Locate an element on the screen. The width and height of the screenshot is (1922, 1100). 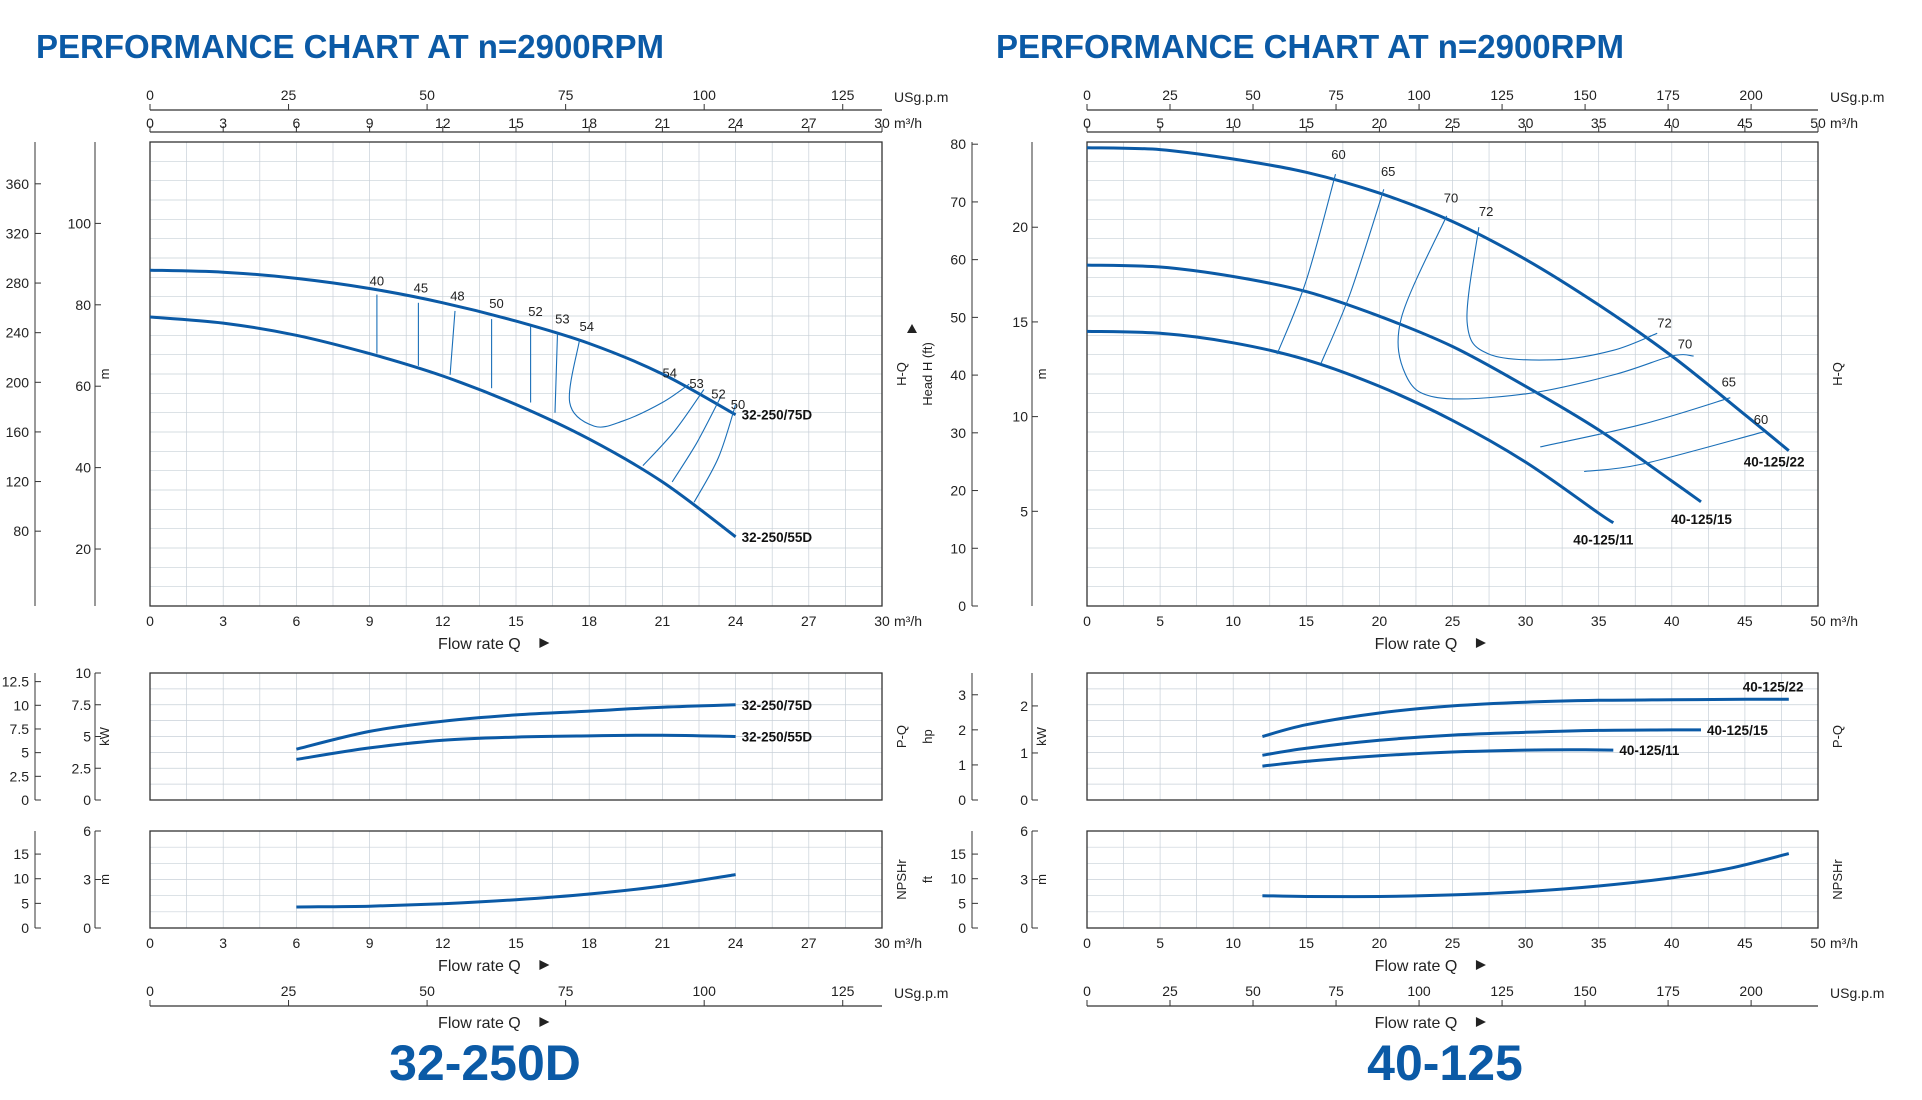
m3h-top-tick-label: 30 is located at coordinates (882, 123).